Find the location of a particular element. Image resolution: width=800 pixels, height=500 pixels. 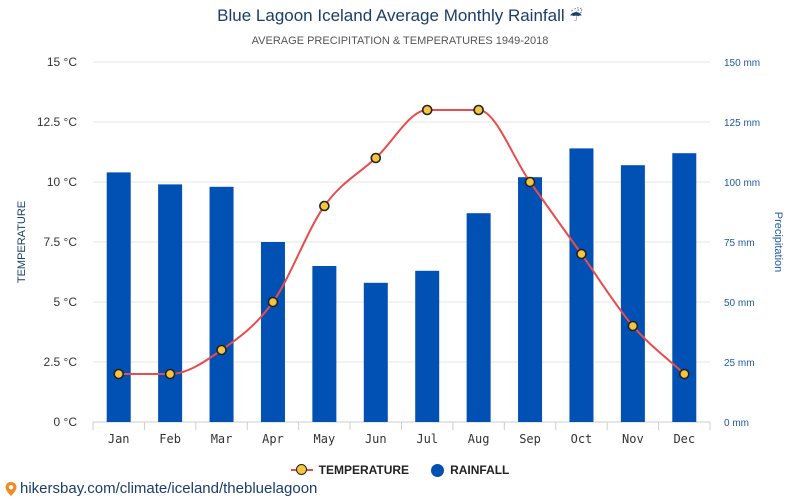

temperature-legend-marker-icon is located at coordinates (301, 470).